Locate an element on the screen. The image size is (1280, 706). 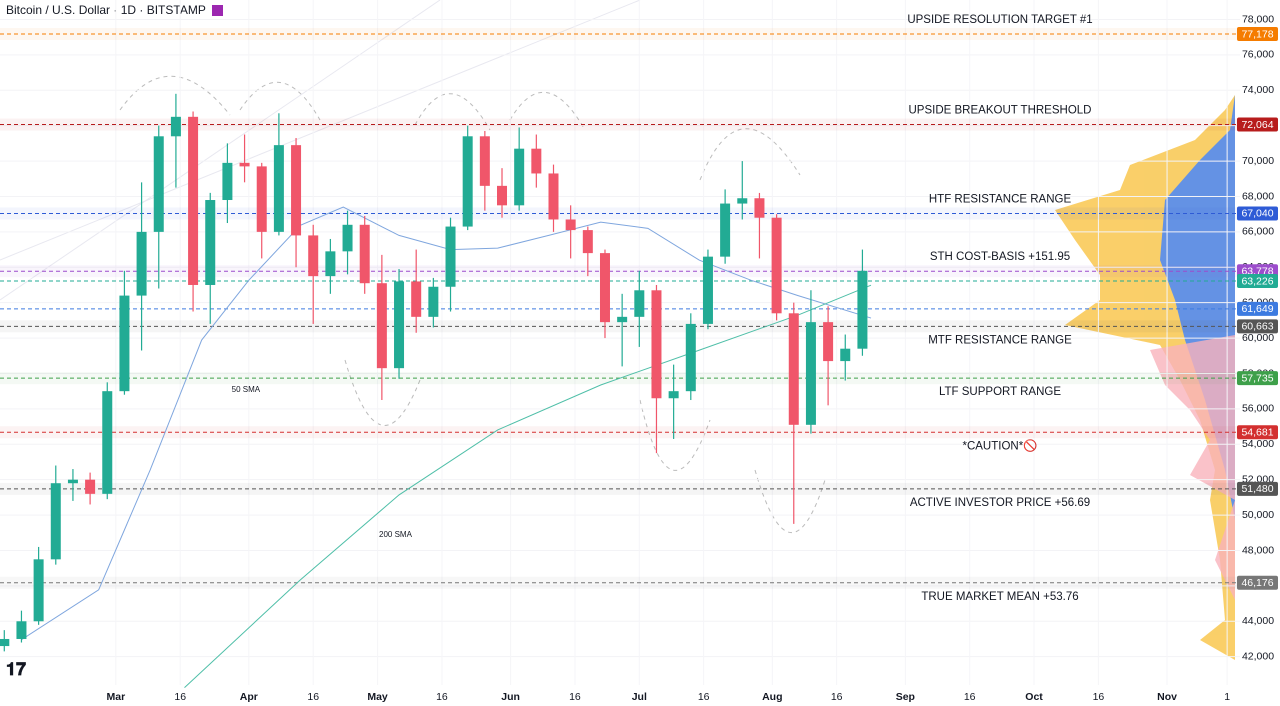
price-tag-label: 72,064 is located at coordinates (1257, 125).